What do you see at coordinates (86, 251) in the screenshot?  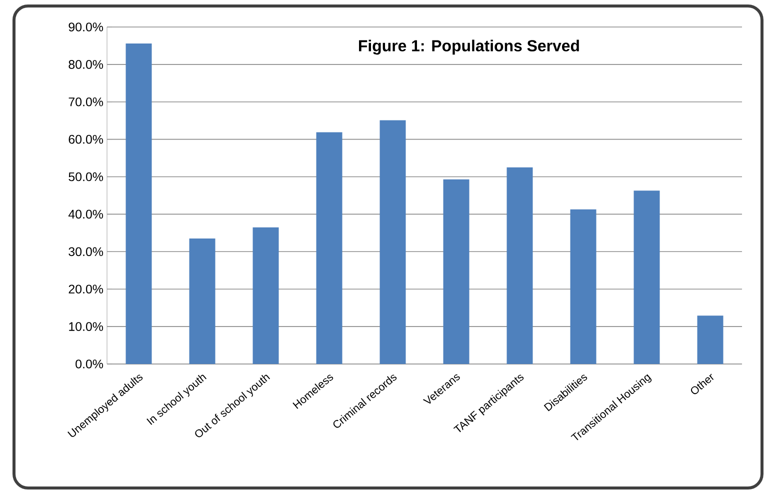 I see `y-tick-label: 30.0%` at bounding box center [86, 251].